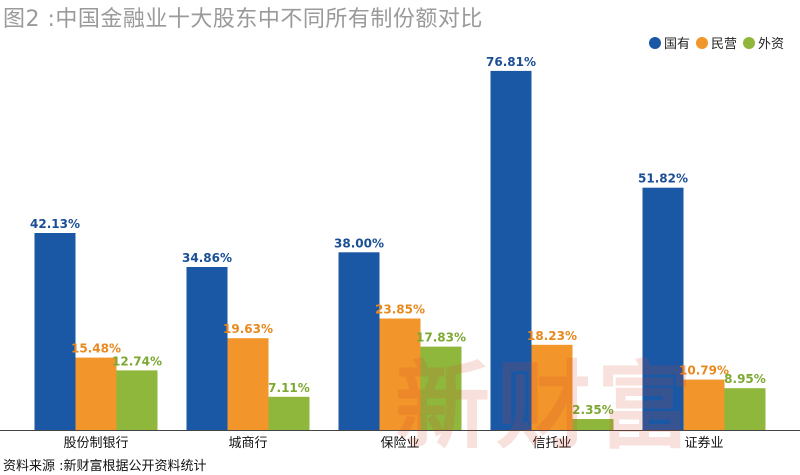  I want to click on data-label-3-0: 76.81%, so click(511, 62).